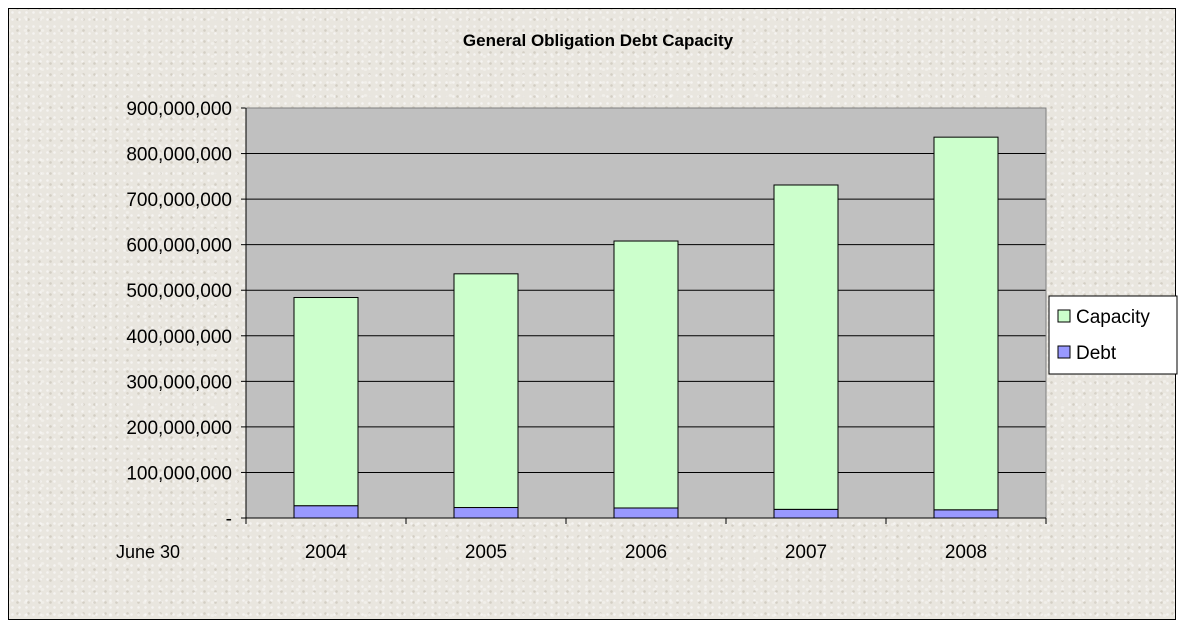 Image resolution: width=1182 pixels, height=624 pixels. Describe the element at coordinates (326, 512) in the screenshot. I see `bar-debt-2004` at that location.